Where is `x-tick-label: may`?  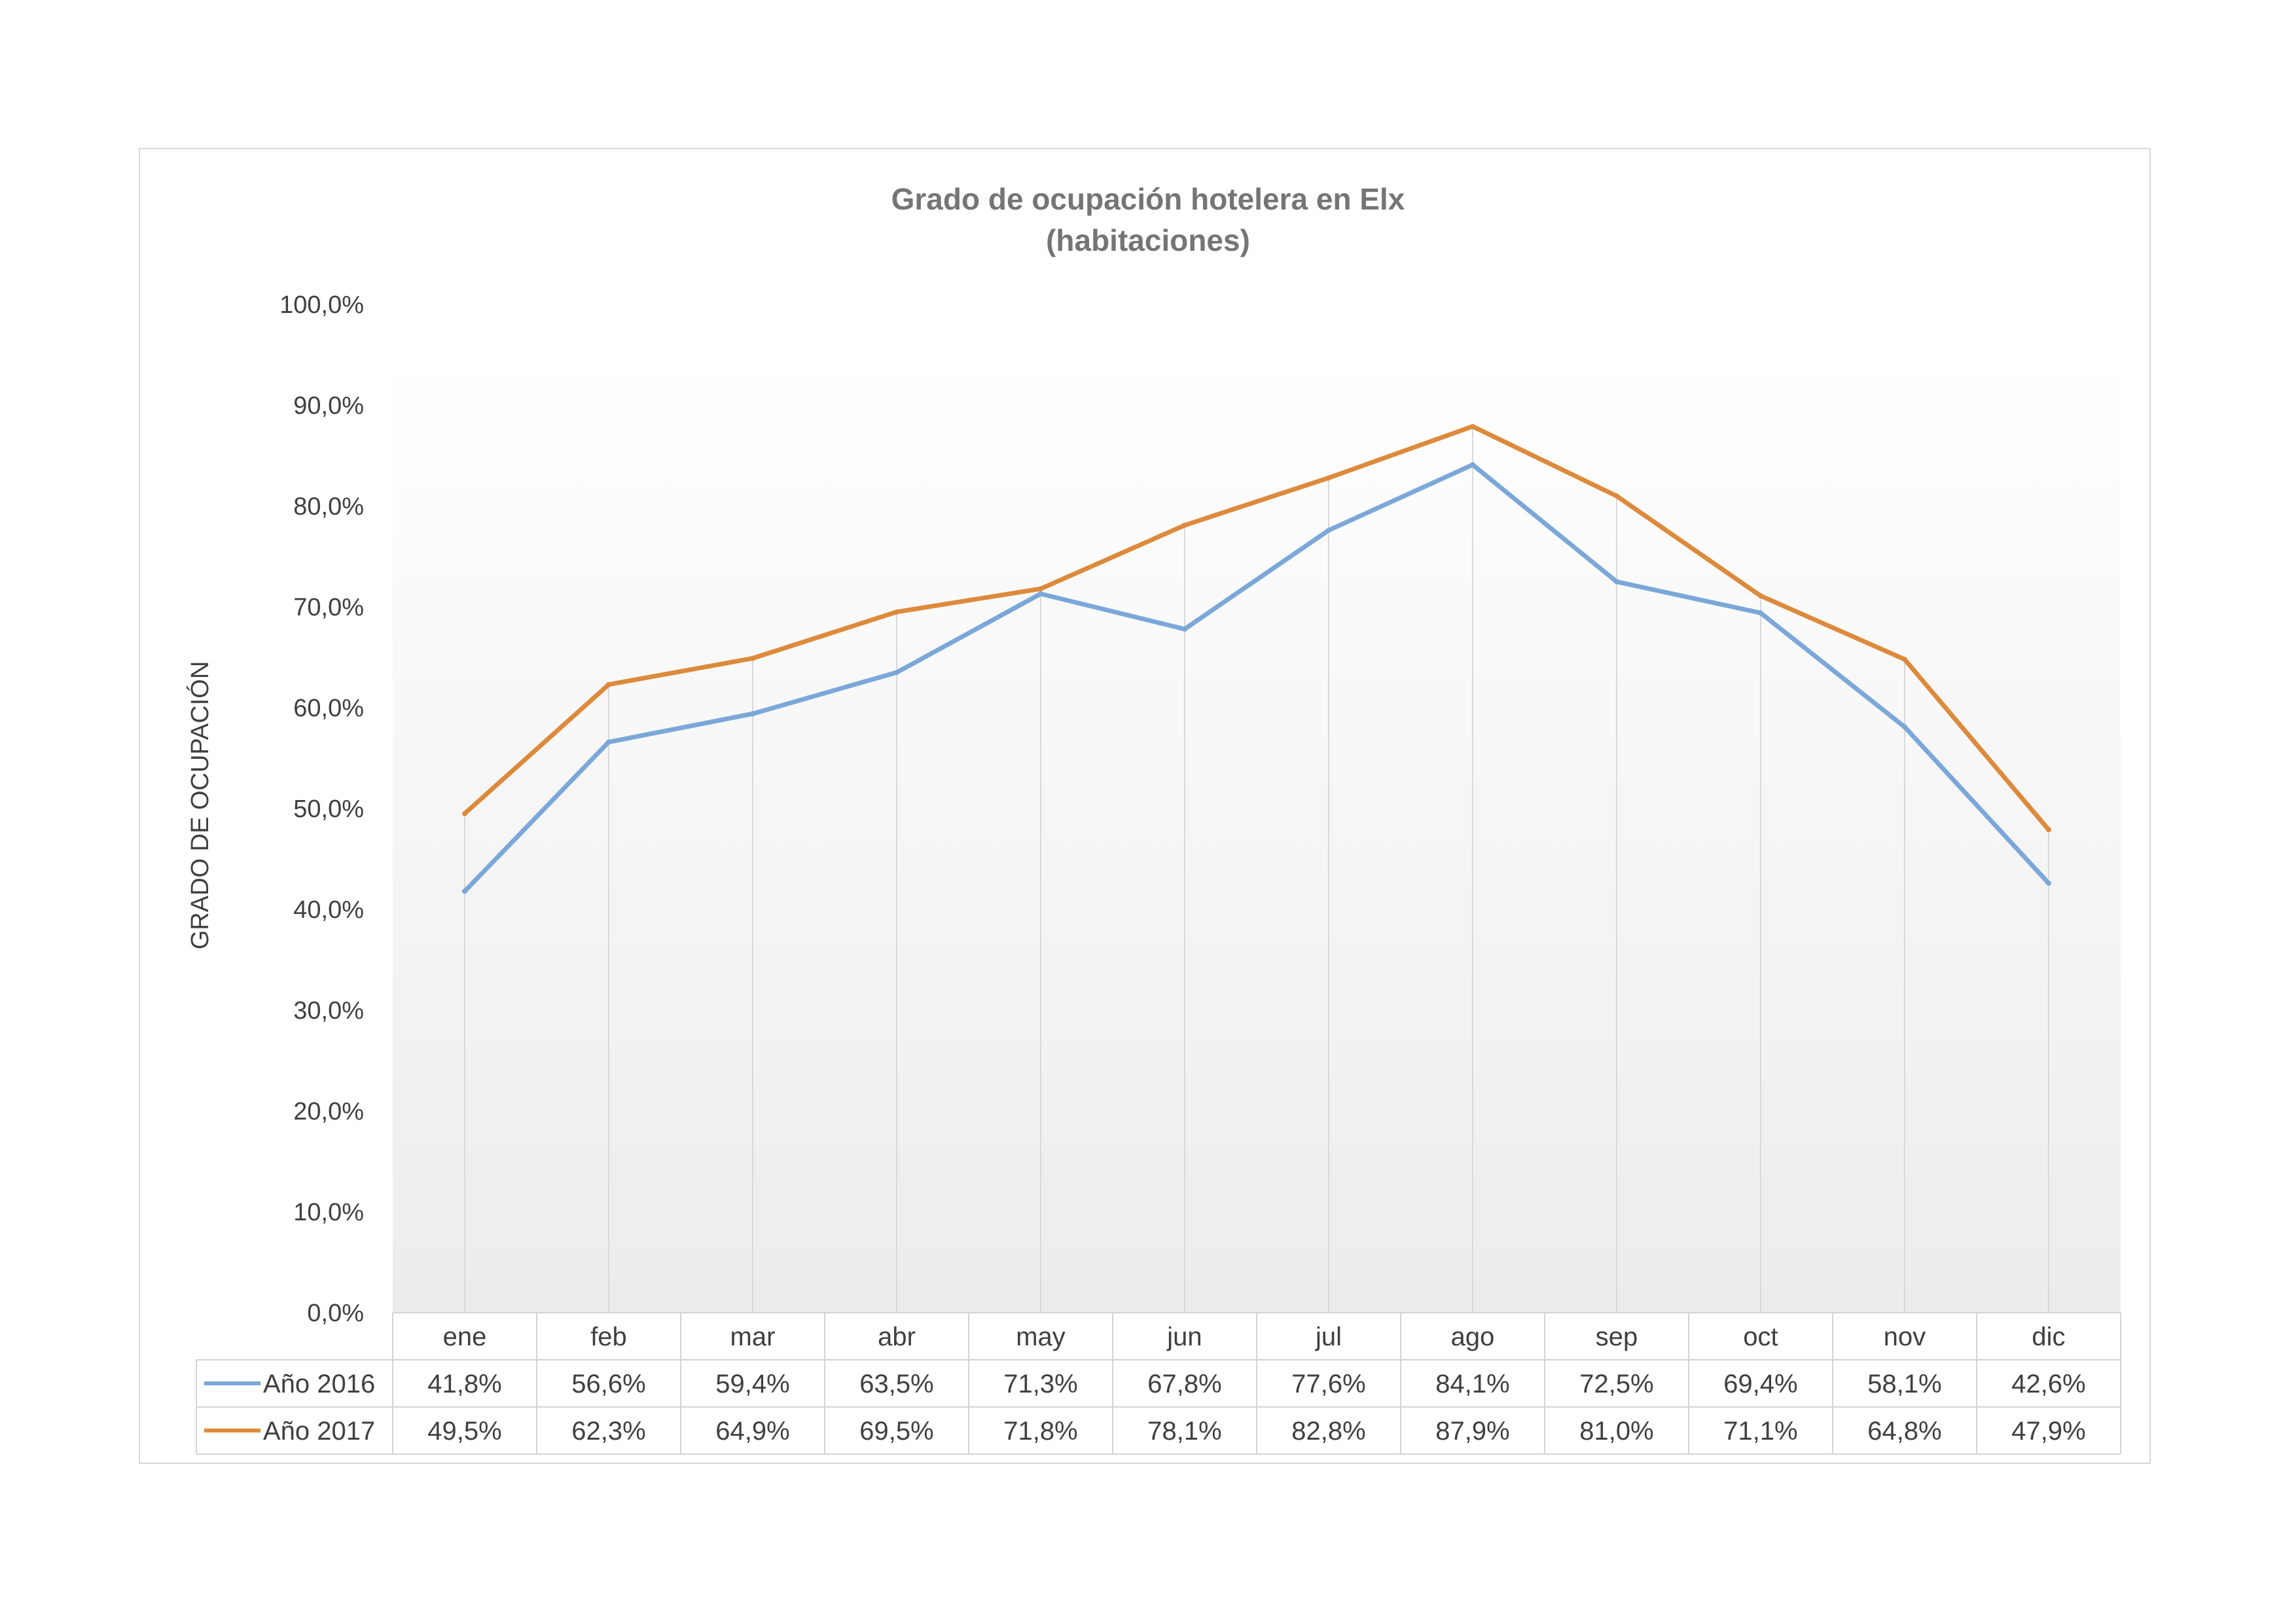 x-tick-label: may is located at coordinates (1041, 1336).